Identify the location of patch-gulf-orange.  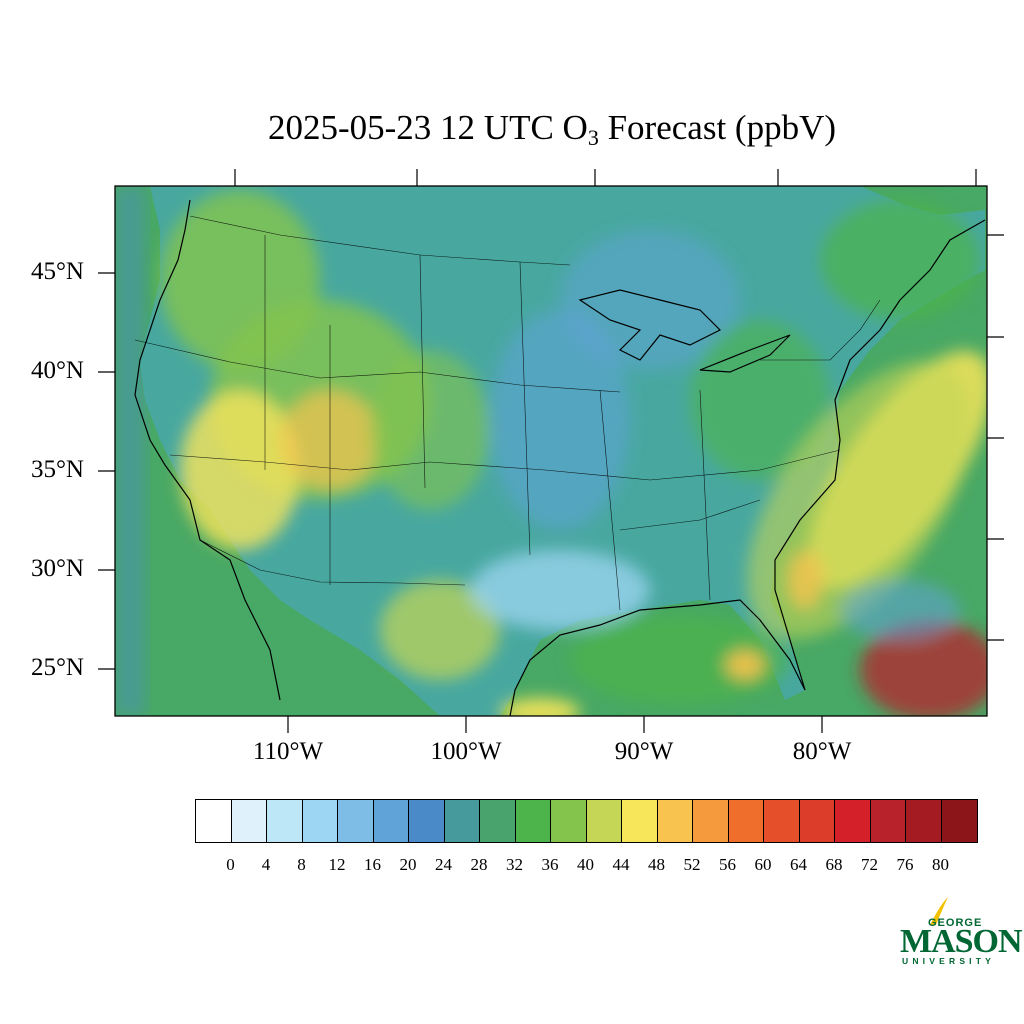
(745, 665).